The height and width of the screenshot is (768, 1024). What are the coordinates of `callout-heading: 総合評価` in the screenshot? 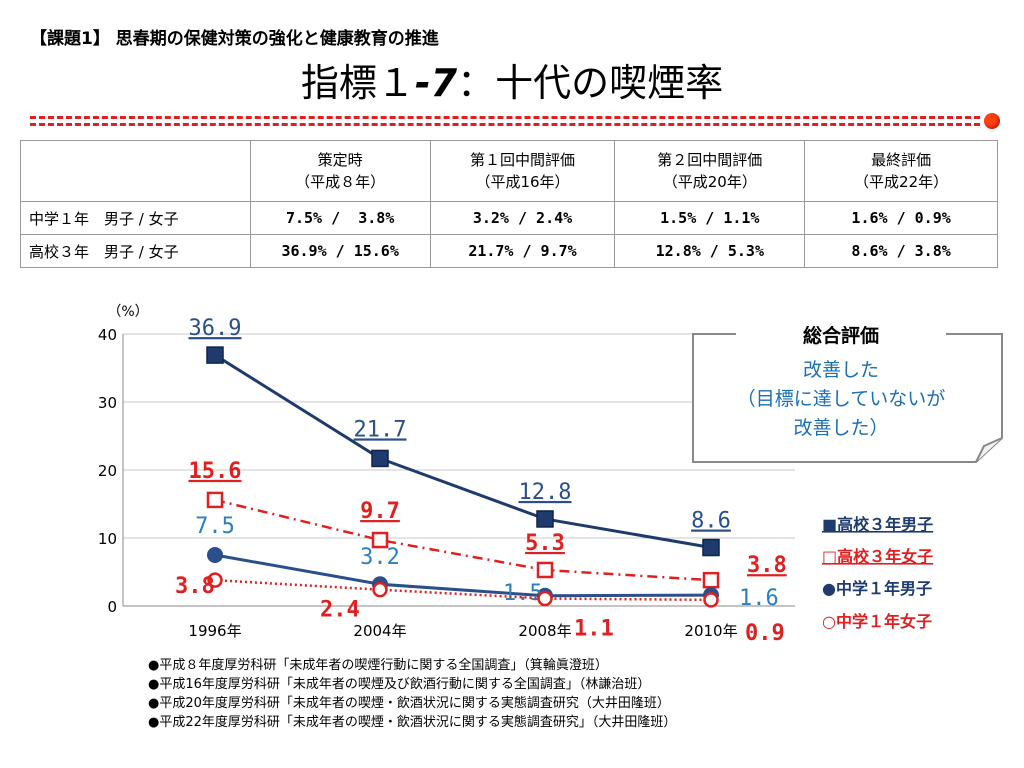 It's located at (841, 336).